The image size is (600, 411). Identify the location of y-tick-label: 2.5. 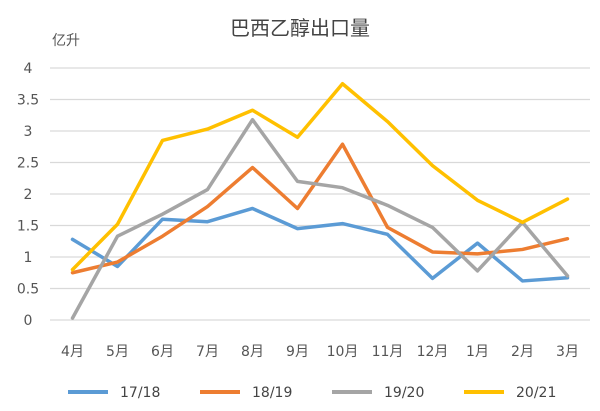
(28, 164).